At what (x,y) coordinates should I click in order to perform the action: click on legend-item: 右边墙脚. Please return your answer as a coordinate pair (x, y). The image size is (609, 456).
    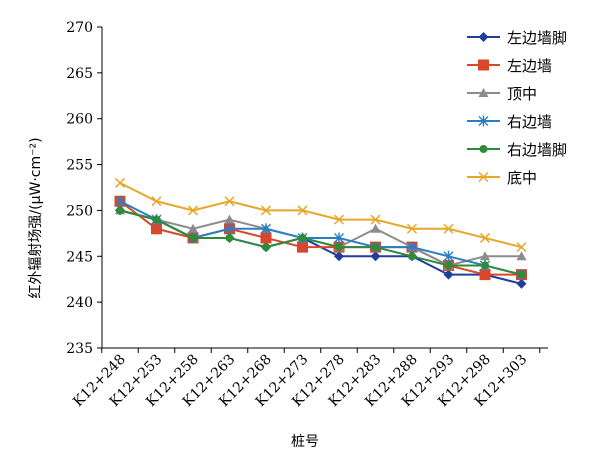
    Looking at the image, I should click on (517, 150).